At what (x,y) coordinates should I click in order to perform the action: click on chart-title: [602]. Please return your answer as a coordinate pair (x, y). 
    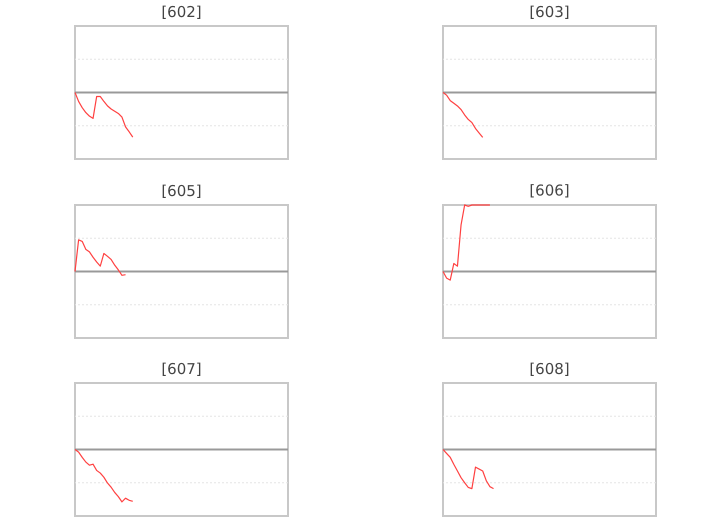
    Looking at the image, I should click on (181, 12).